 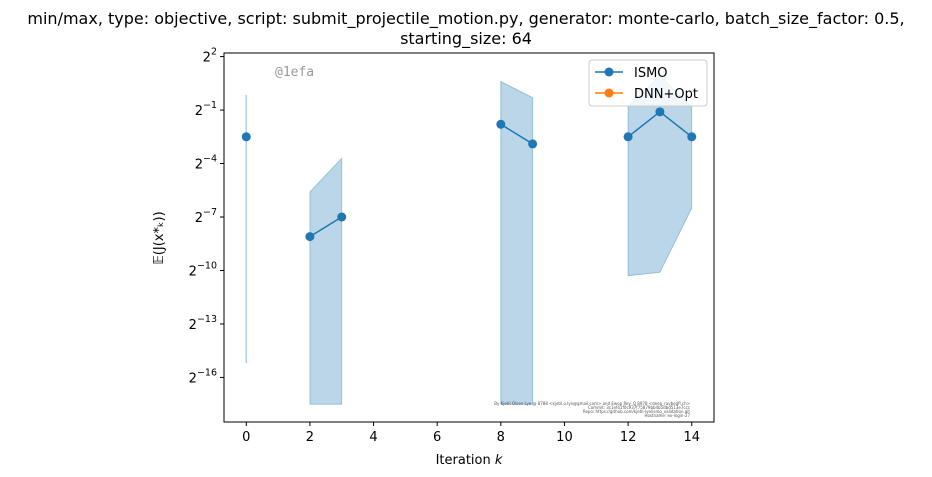 What do you see at coordinates (648, 83) in the screenshot?
I see `legend: ISMO DNN+Opt` at bounding box center [648, 83].